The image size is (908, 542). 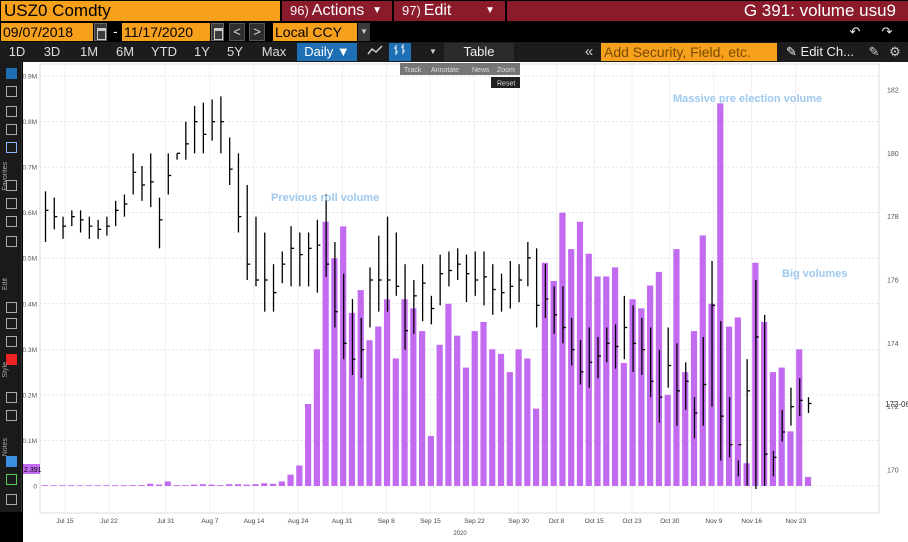 I want to click on prev-period-button: <, so click(x=237, y=32).